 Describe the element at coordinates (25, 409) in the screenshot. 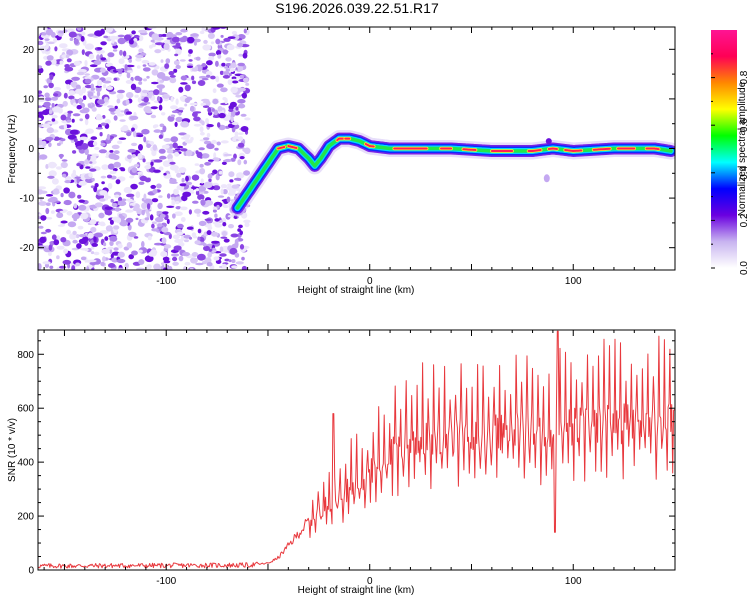

I see `snr-y-tick-label: 600` at that location.